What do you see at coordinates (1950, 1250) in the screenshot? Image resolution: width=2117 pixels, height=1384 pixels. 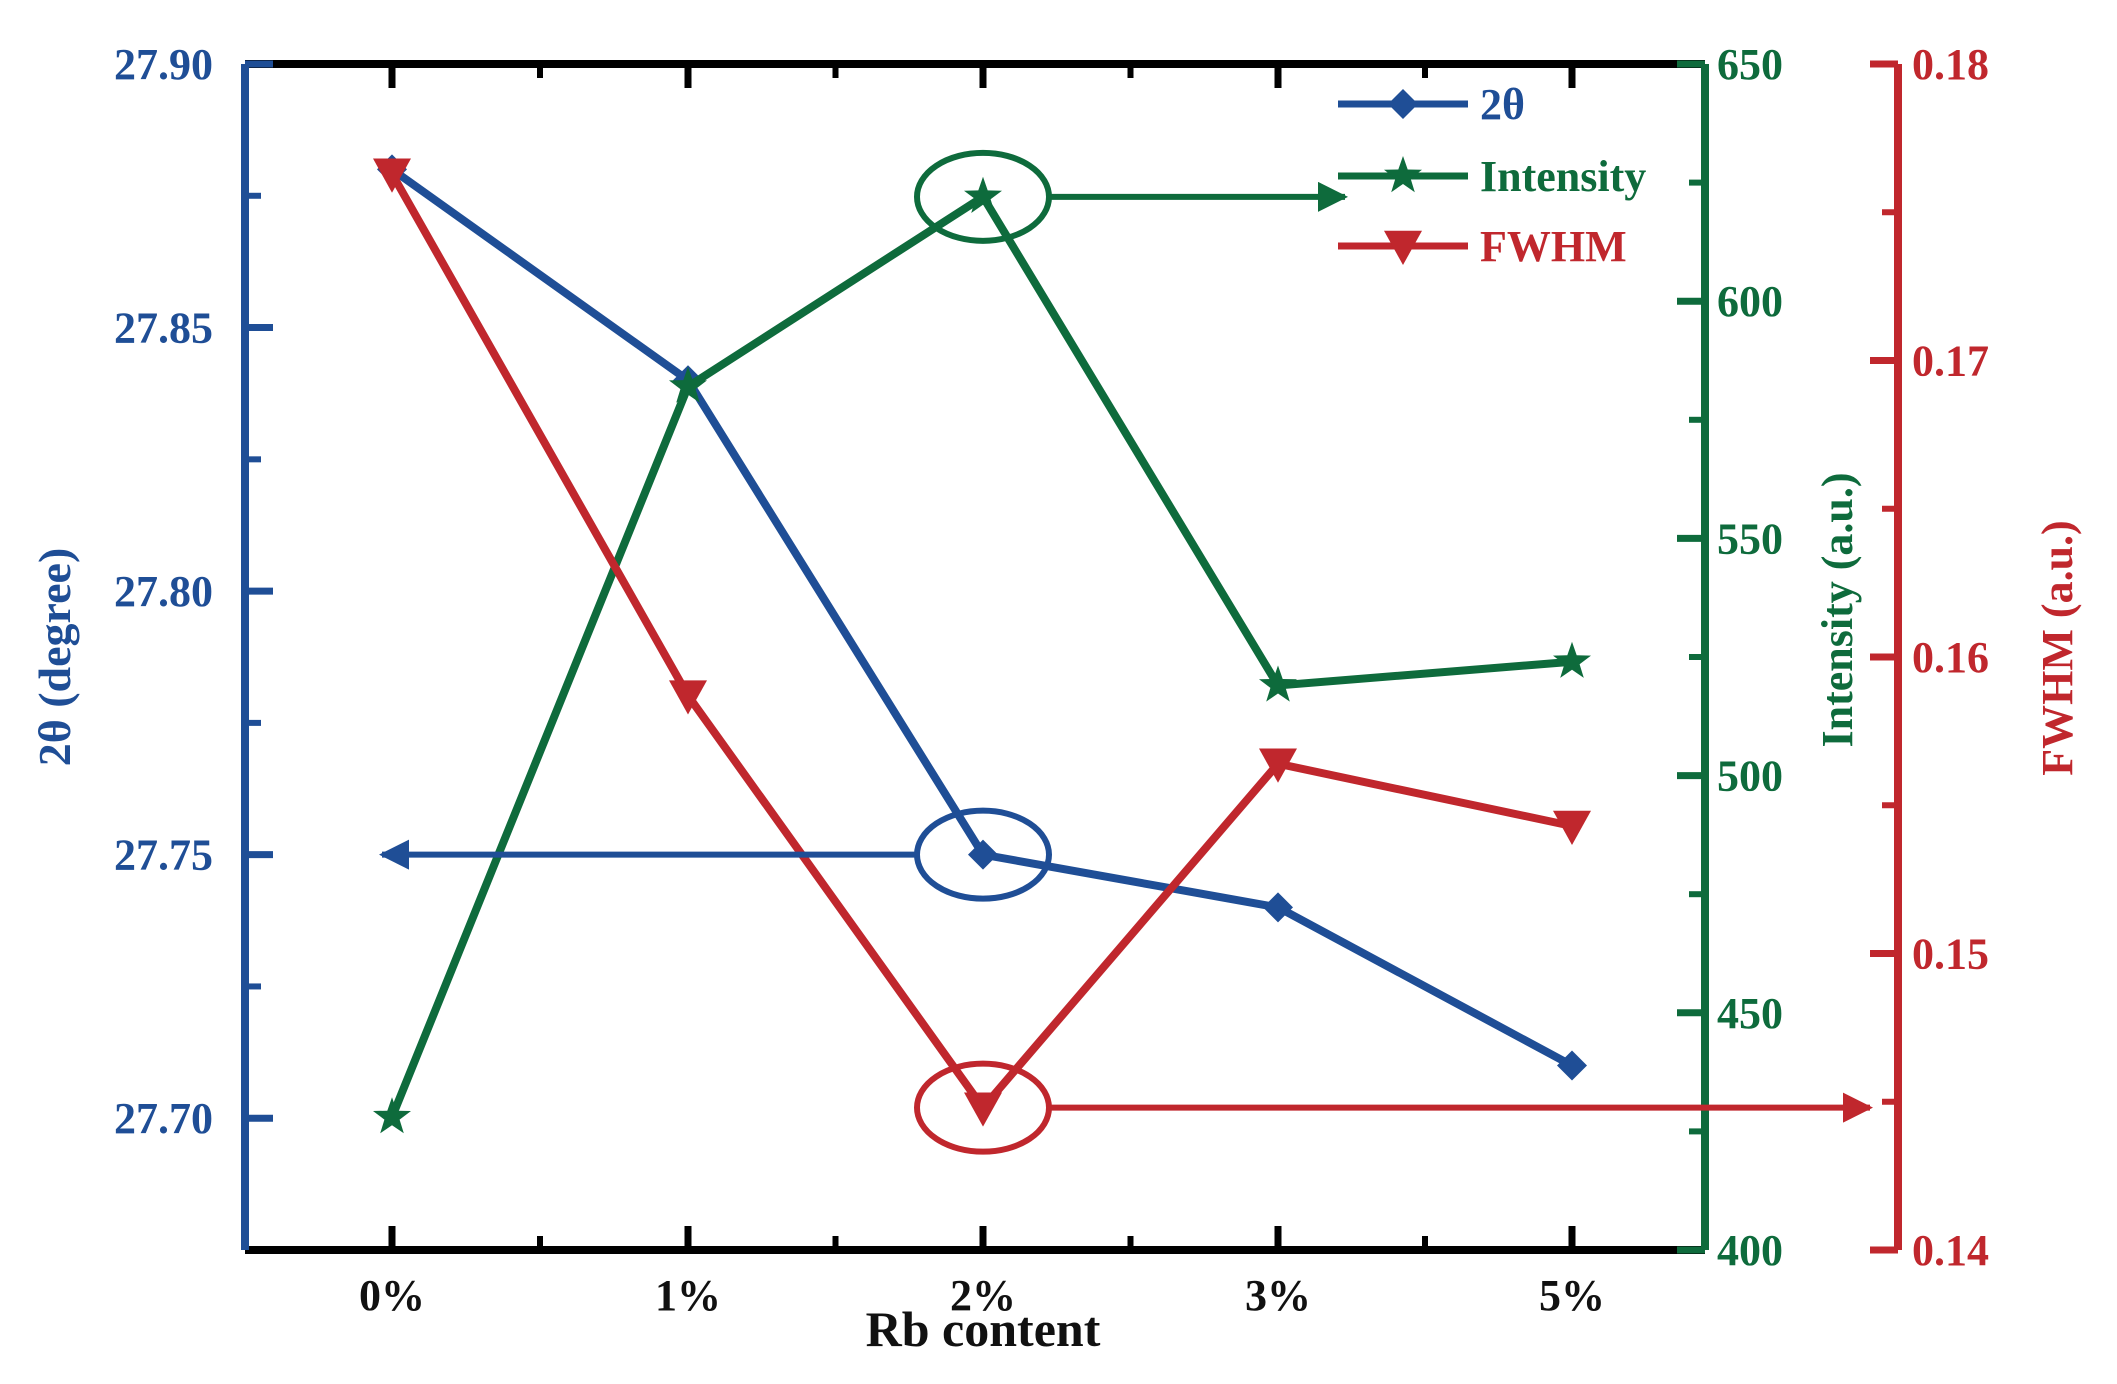 I see `fwhm-tick-label: 0.14` at bounding box center [1950, 1250].